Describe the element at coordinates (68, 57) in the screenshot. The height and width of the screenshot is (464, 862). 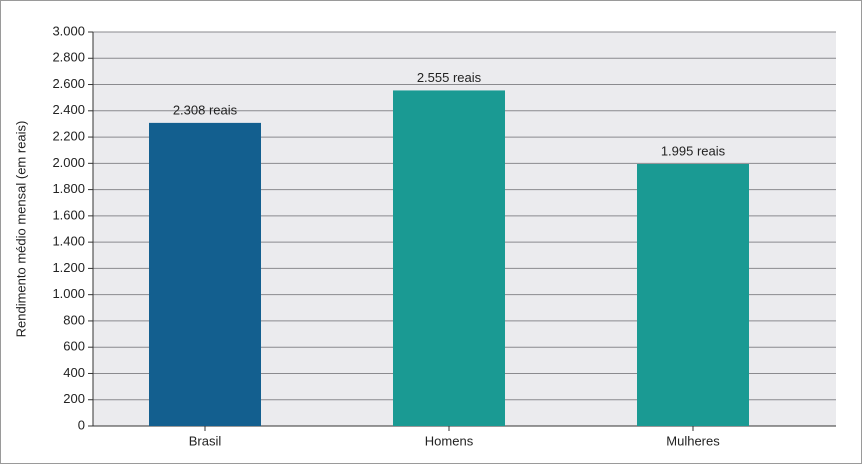
I see `y-tick-label: 2.800` at that location.